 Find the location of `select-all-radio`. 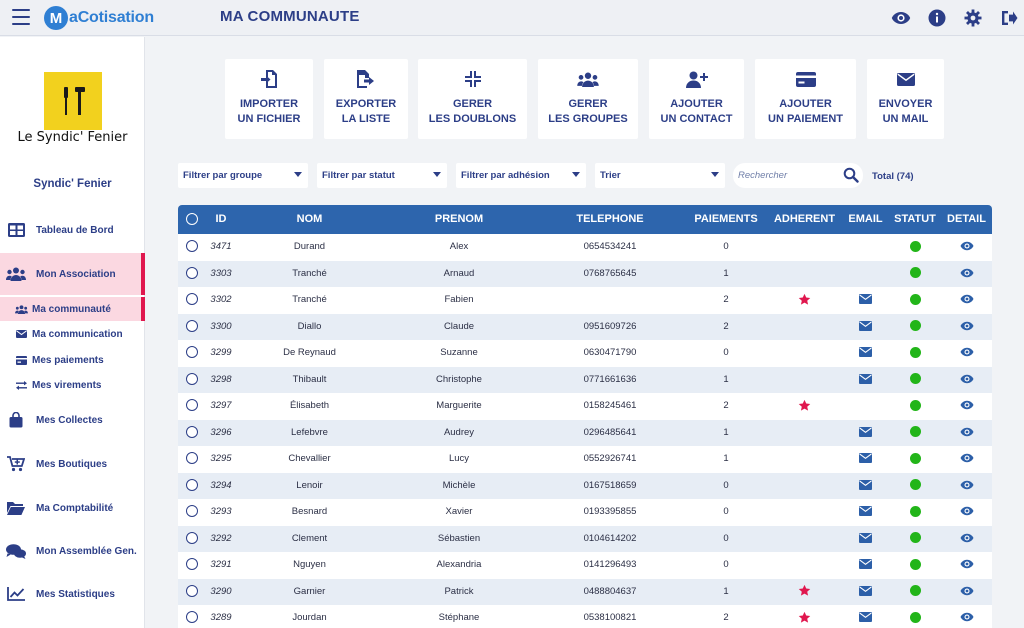

select-all-radio is located at coordinates (192, 219).